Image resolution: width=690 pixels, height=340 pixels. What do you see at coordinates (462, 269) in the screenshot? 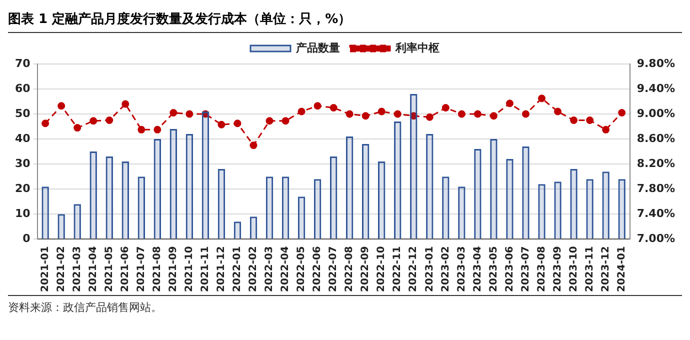
I see `x-tick-label: 2023-03` at bounding box center [462, 269].